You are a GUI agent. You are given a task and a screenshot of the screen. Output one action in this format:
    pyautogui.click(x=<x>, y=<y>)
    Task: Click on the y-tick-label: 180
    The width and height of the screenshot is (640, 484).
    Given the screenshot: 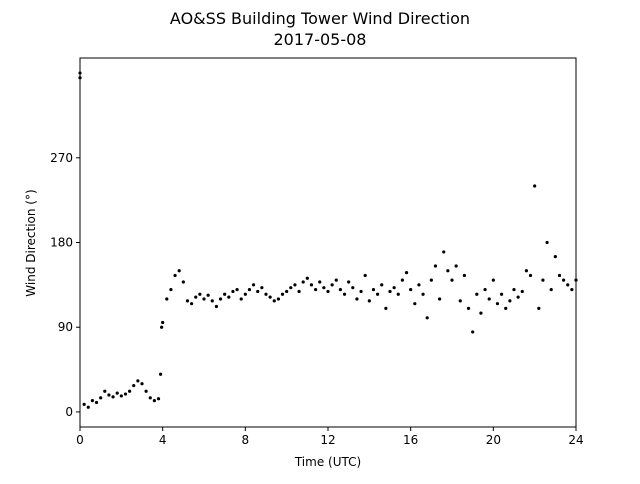 What is the action you would take?
    pyautogui.click(x=61, y=243)
    